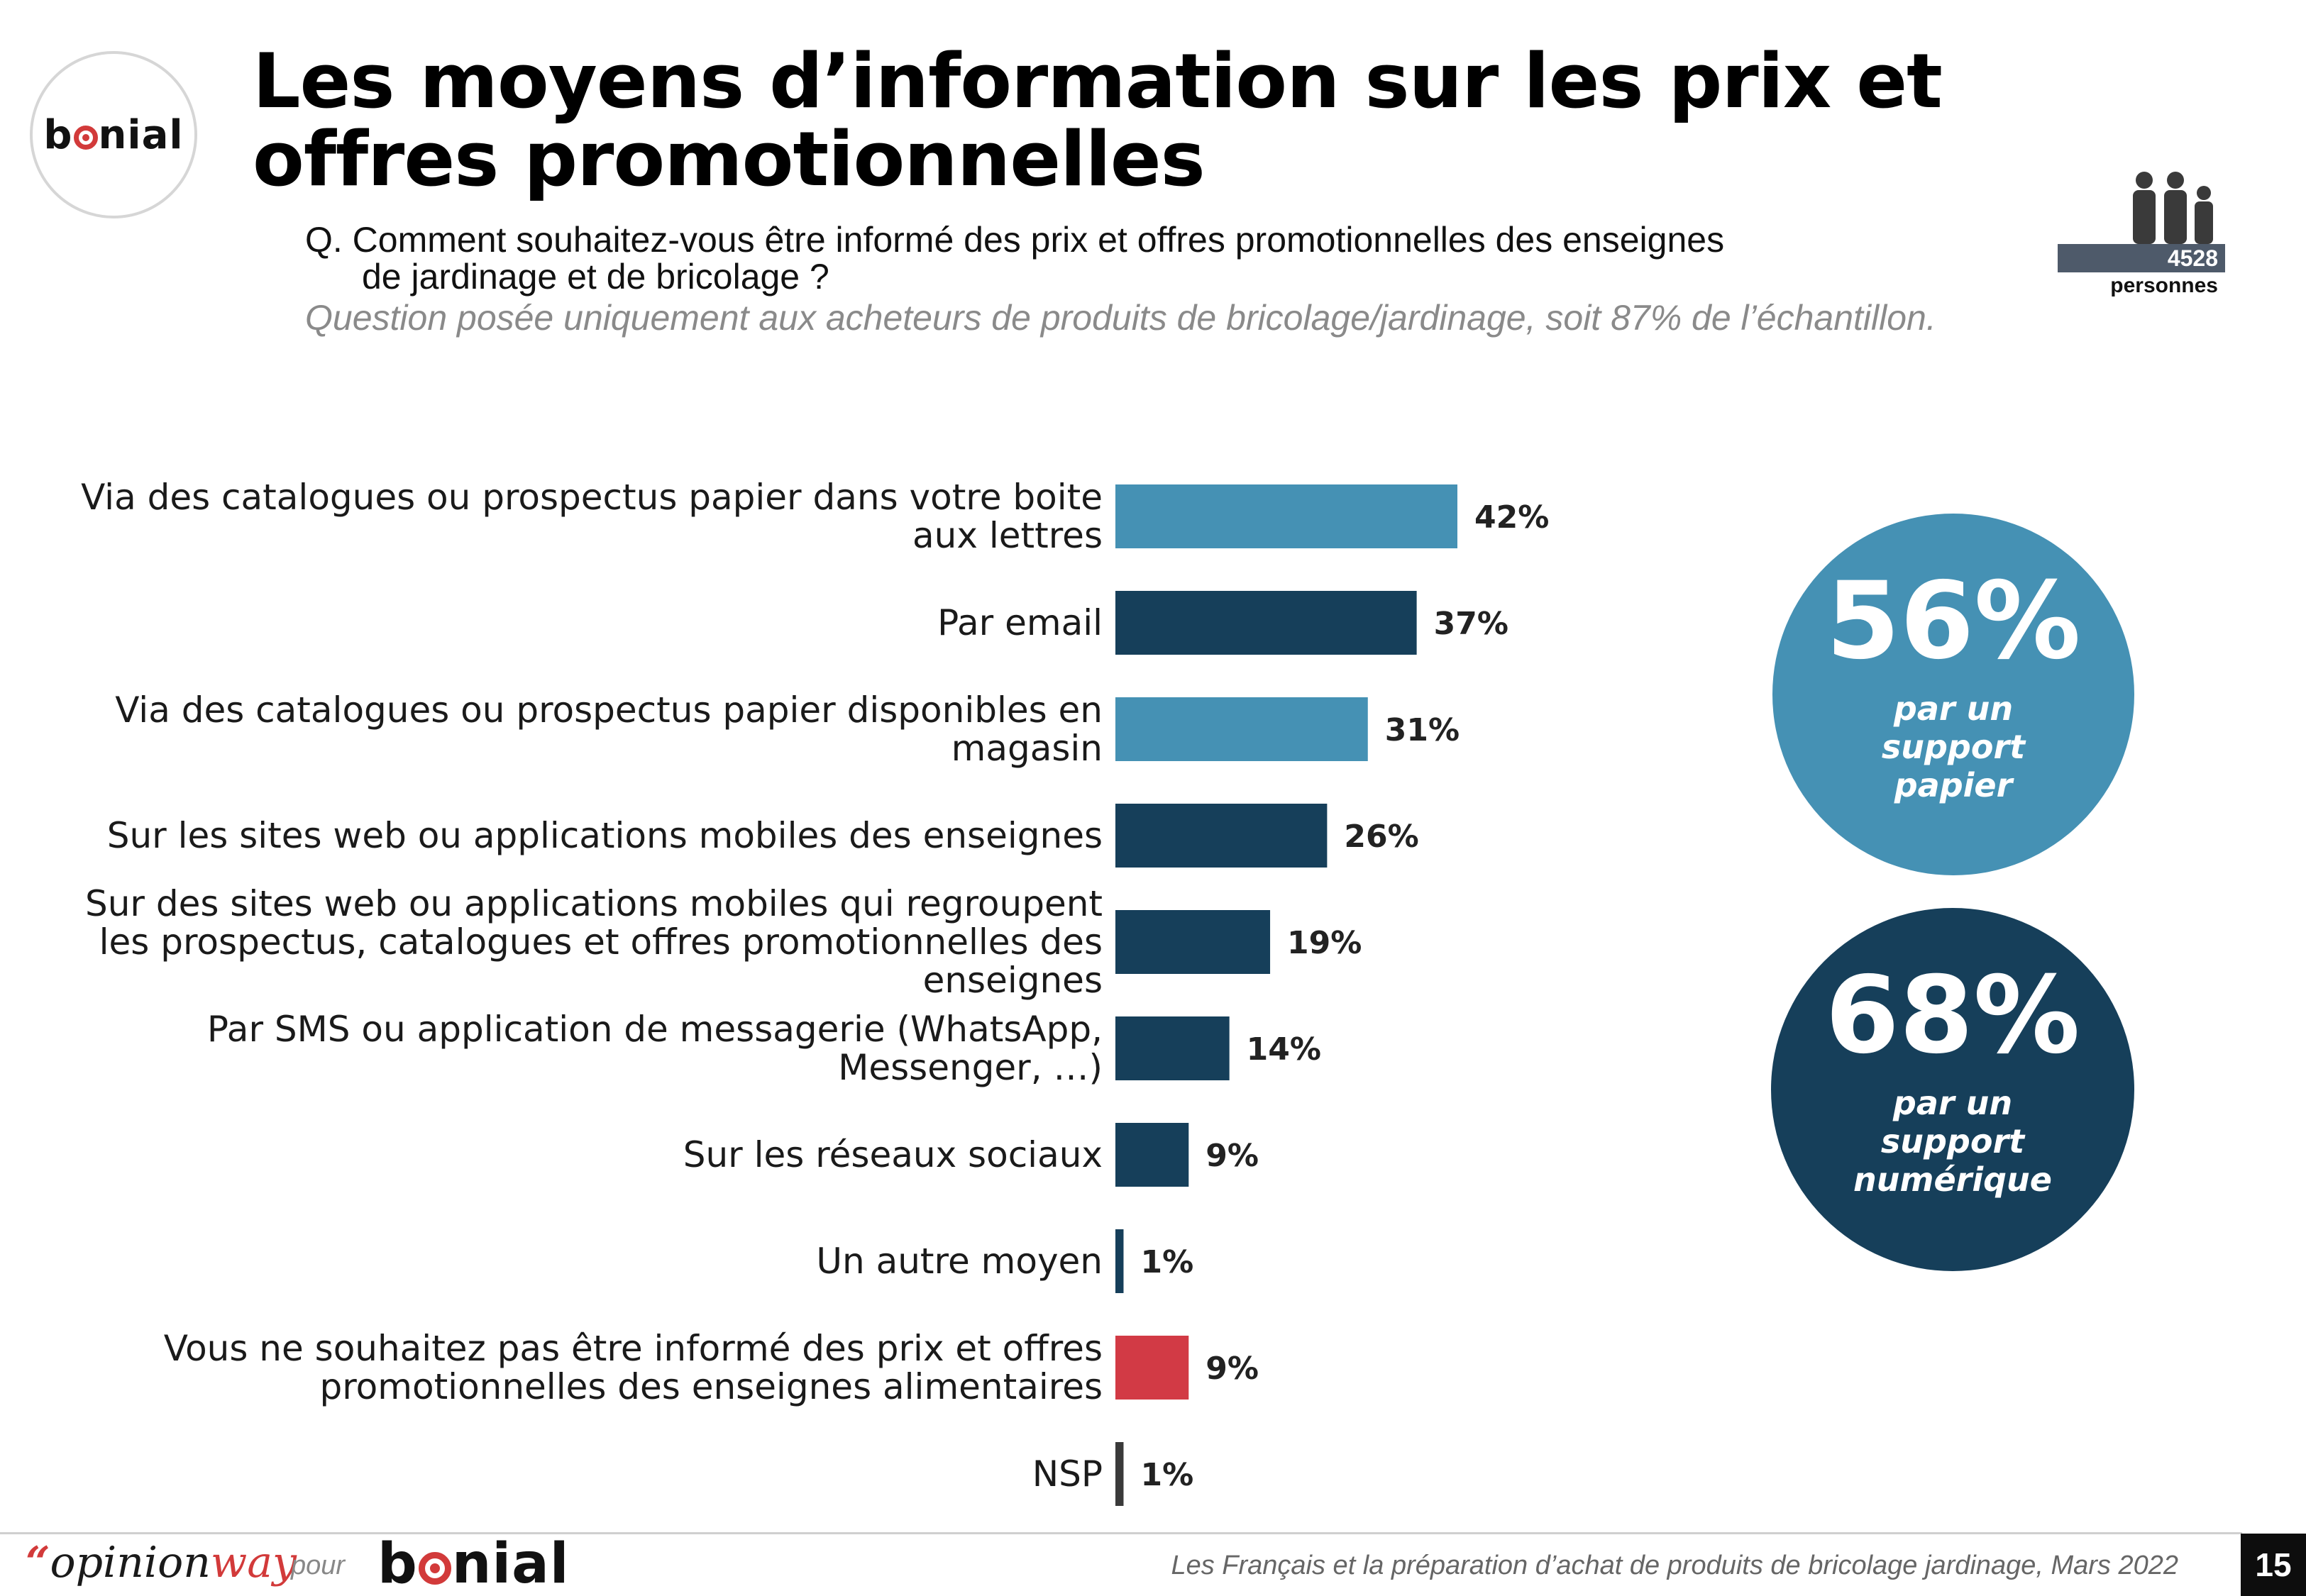 This screenshot has height=1596, width=2306. I want to click on value-label-6: 14%, so click(1284, 1049).